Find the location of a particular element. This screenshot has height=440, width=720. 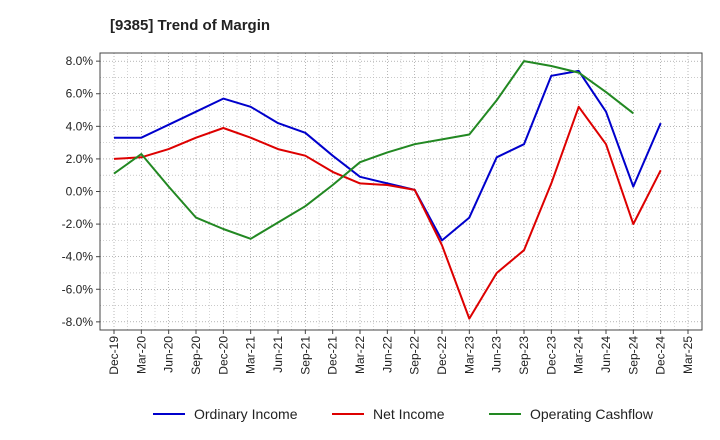

x-tick-label: Sep-20 is located at coordinates (196, 355).